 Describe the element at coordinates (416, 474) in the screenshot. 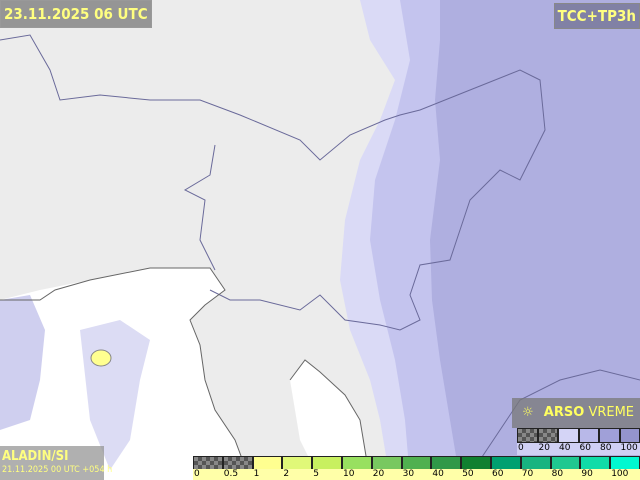

I see `precip-legend-ticks: 0 0.5 1 2 5 10 20 30 40 50 60 70 80 90 100` at that location.